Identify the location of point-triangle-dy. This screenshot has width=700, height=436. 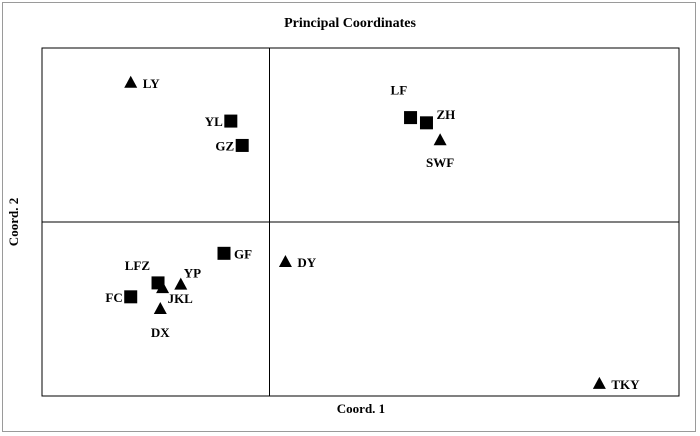
(285, 261).